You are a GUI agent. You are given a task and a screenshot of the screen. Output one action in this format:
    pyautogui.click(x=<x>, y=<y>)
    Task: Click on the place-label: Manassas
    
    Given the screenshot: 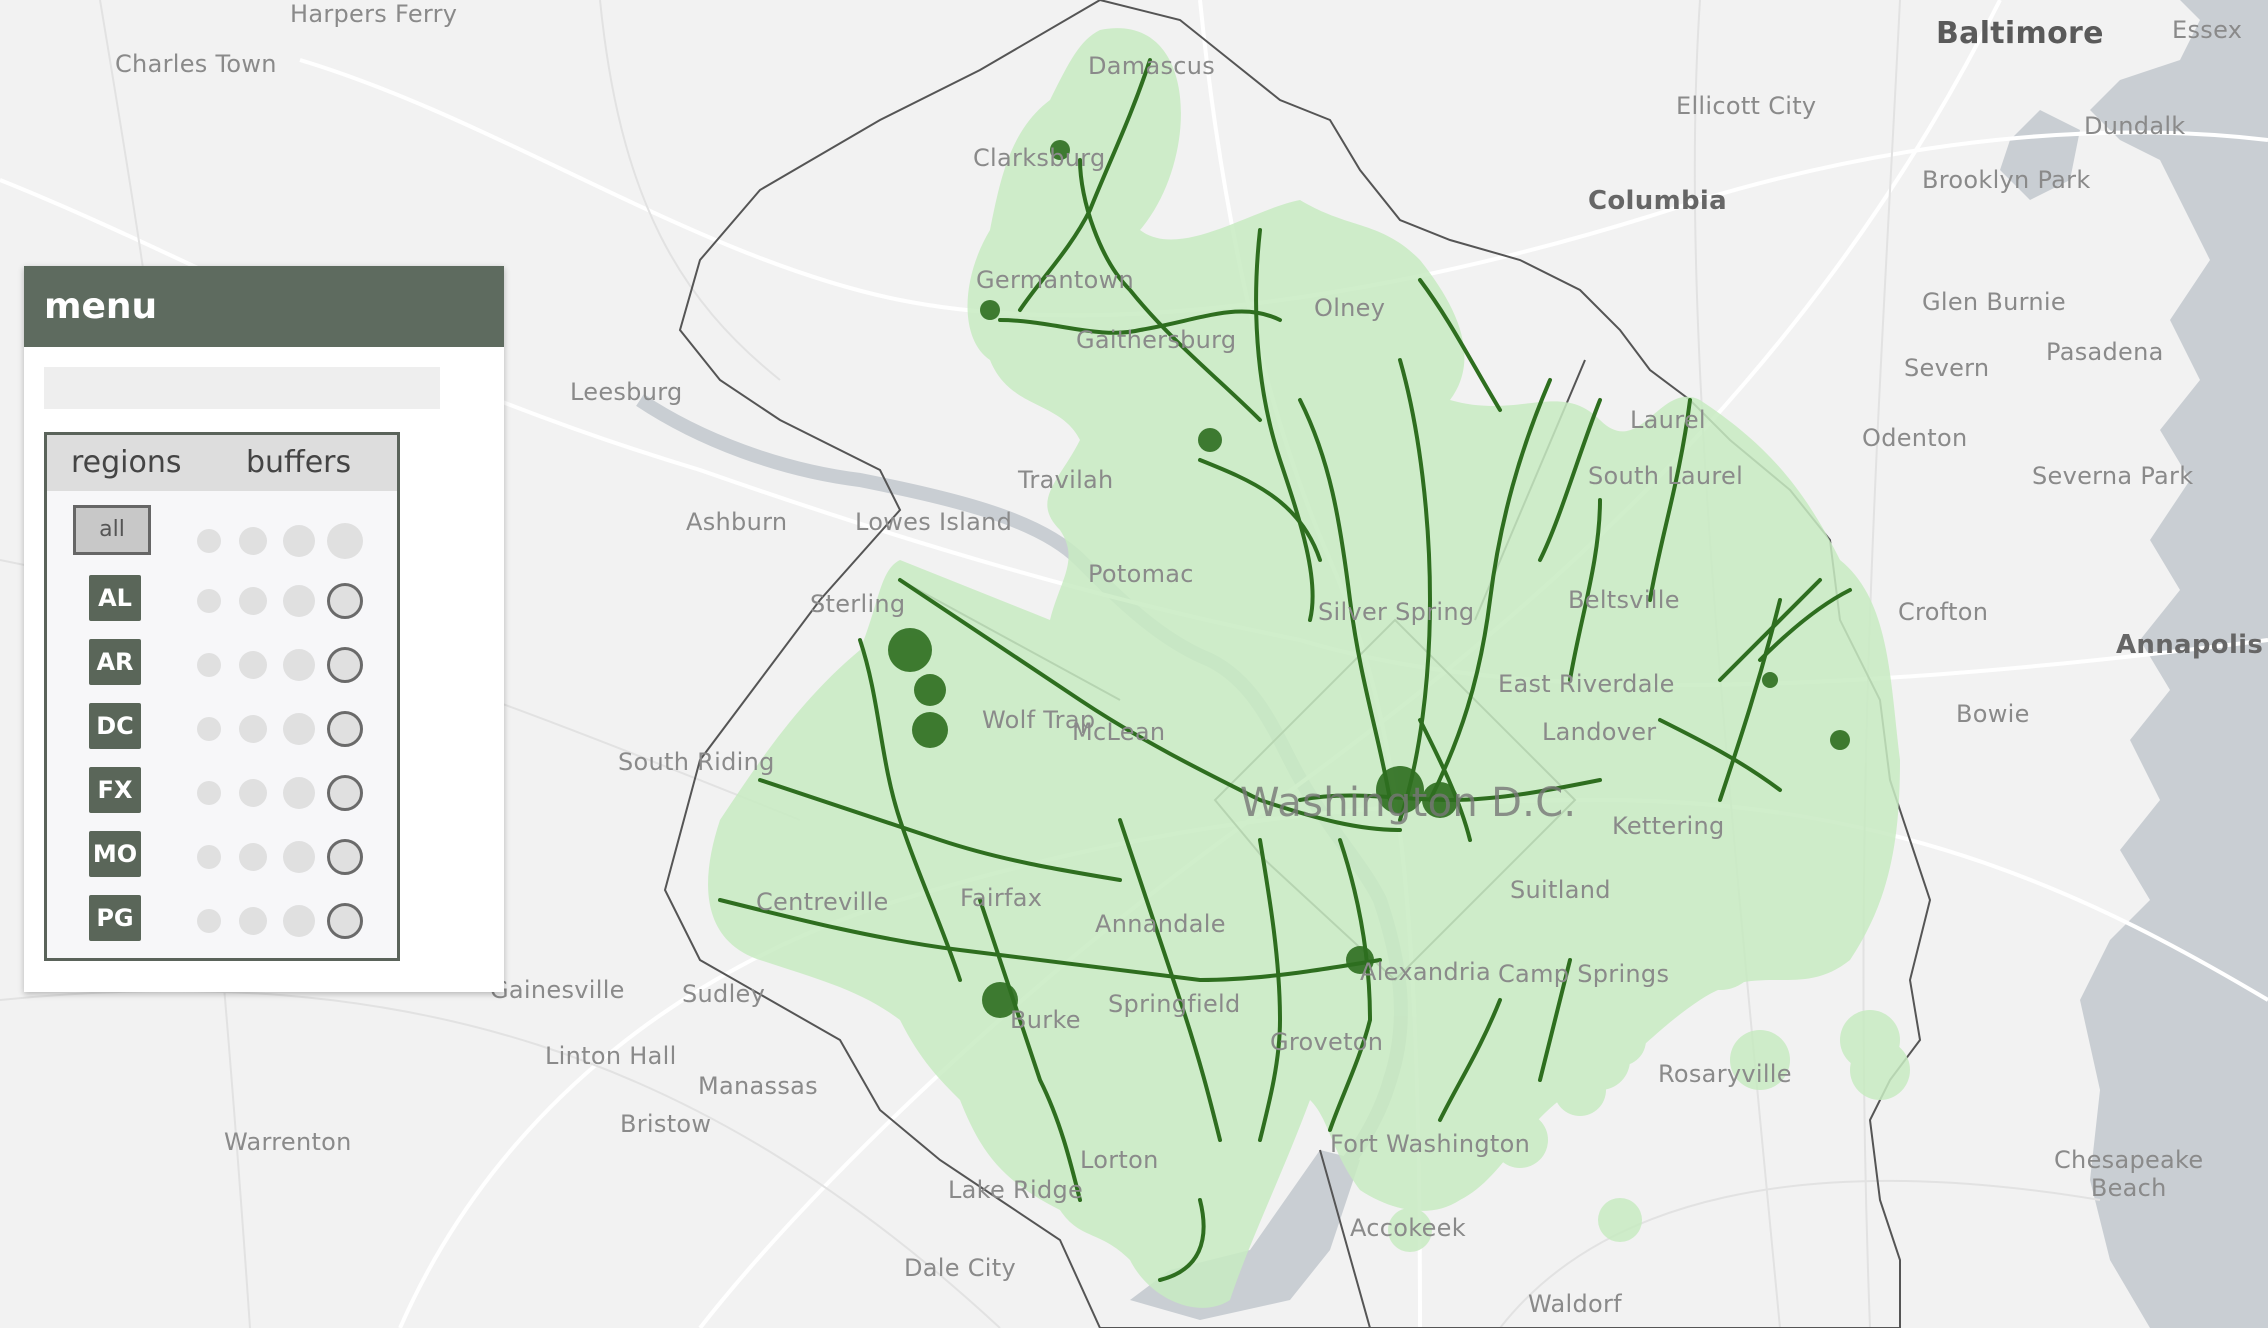 What is the action you would take?
    pyautogui.click(x=758, y=1086)
    